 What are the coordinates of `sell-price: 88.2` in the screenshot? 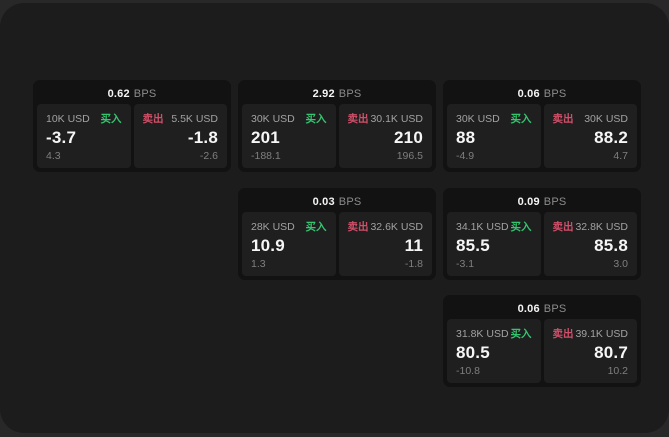 It's located at (611, 137).